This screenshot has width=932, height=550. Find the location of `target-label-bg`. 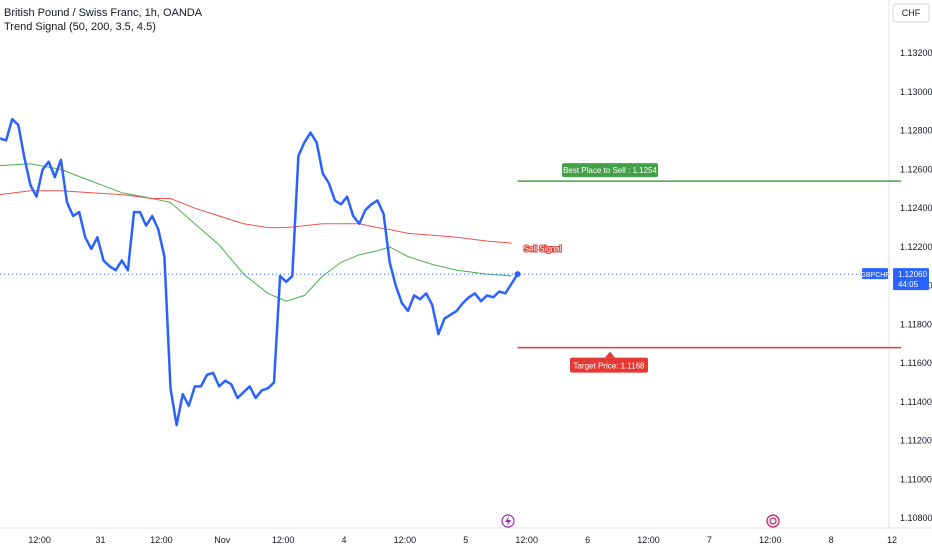

target-label-bg is located at coordinates (609, 365).